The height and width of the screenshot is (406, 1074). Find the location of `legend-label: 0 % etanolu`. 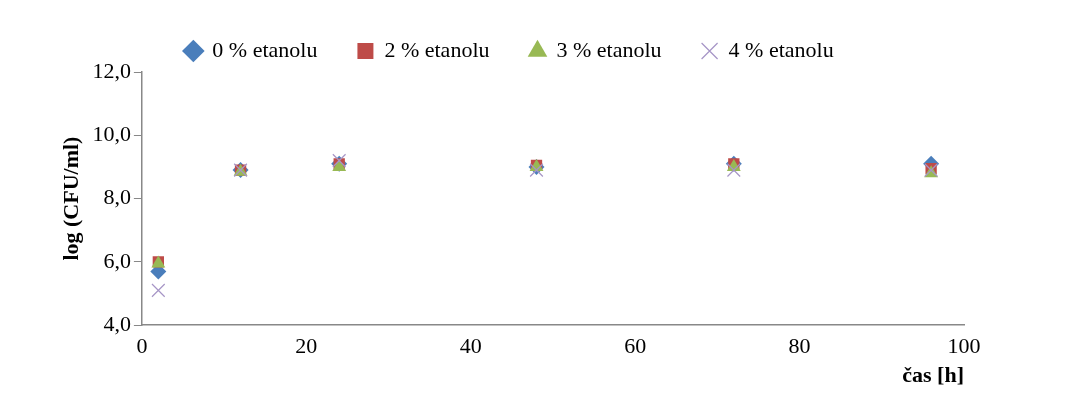

legend-label: 0 % etanolu is located at coordinates (265, 49).